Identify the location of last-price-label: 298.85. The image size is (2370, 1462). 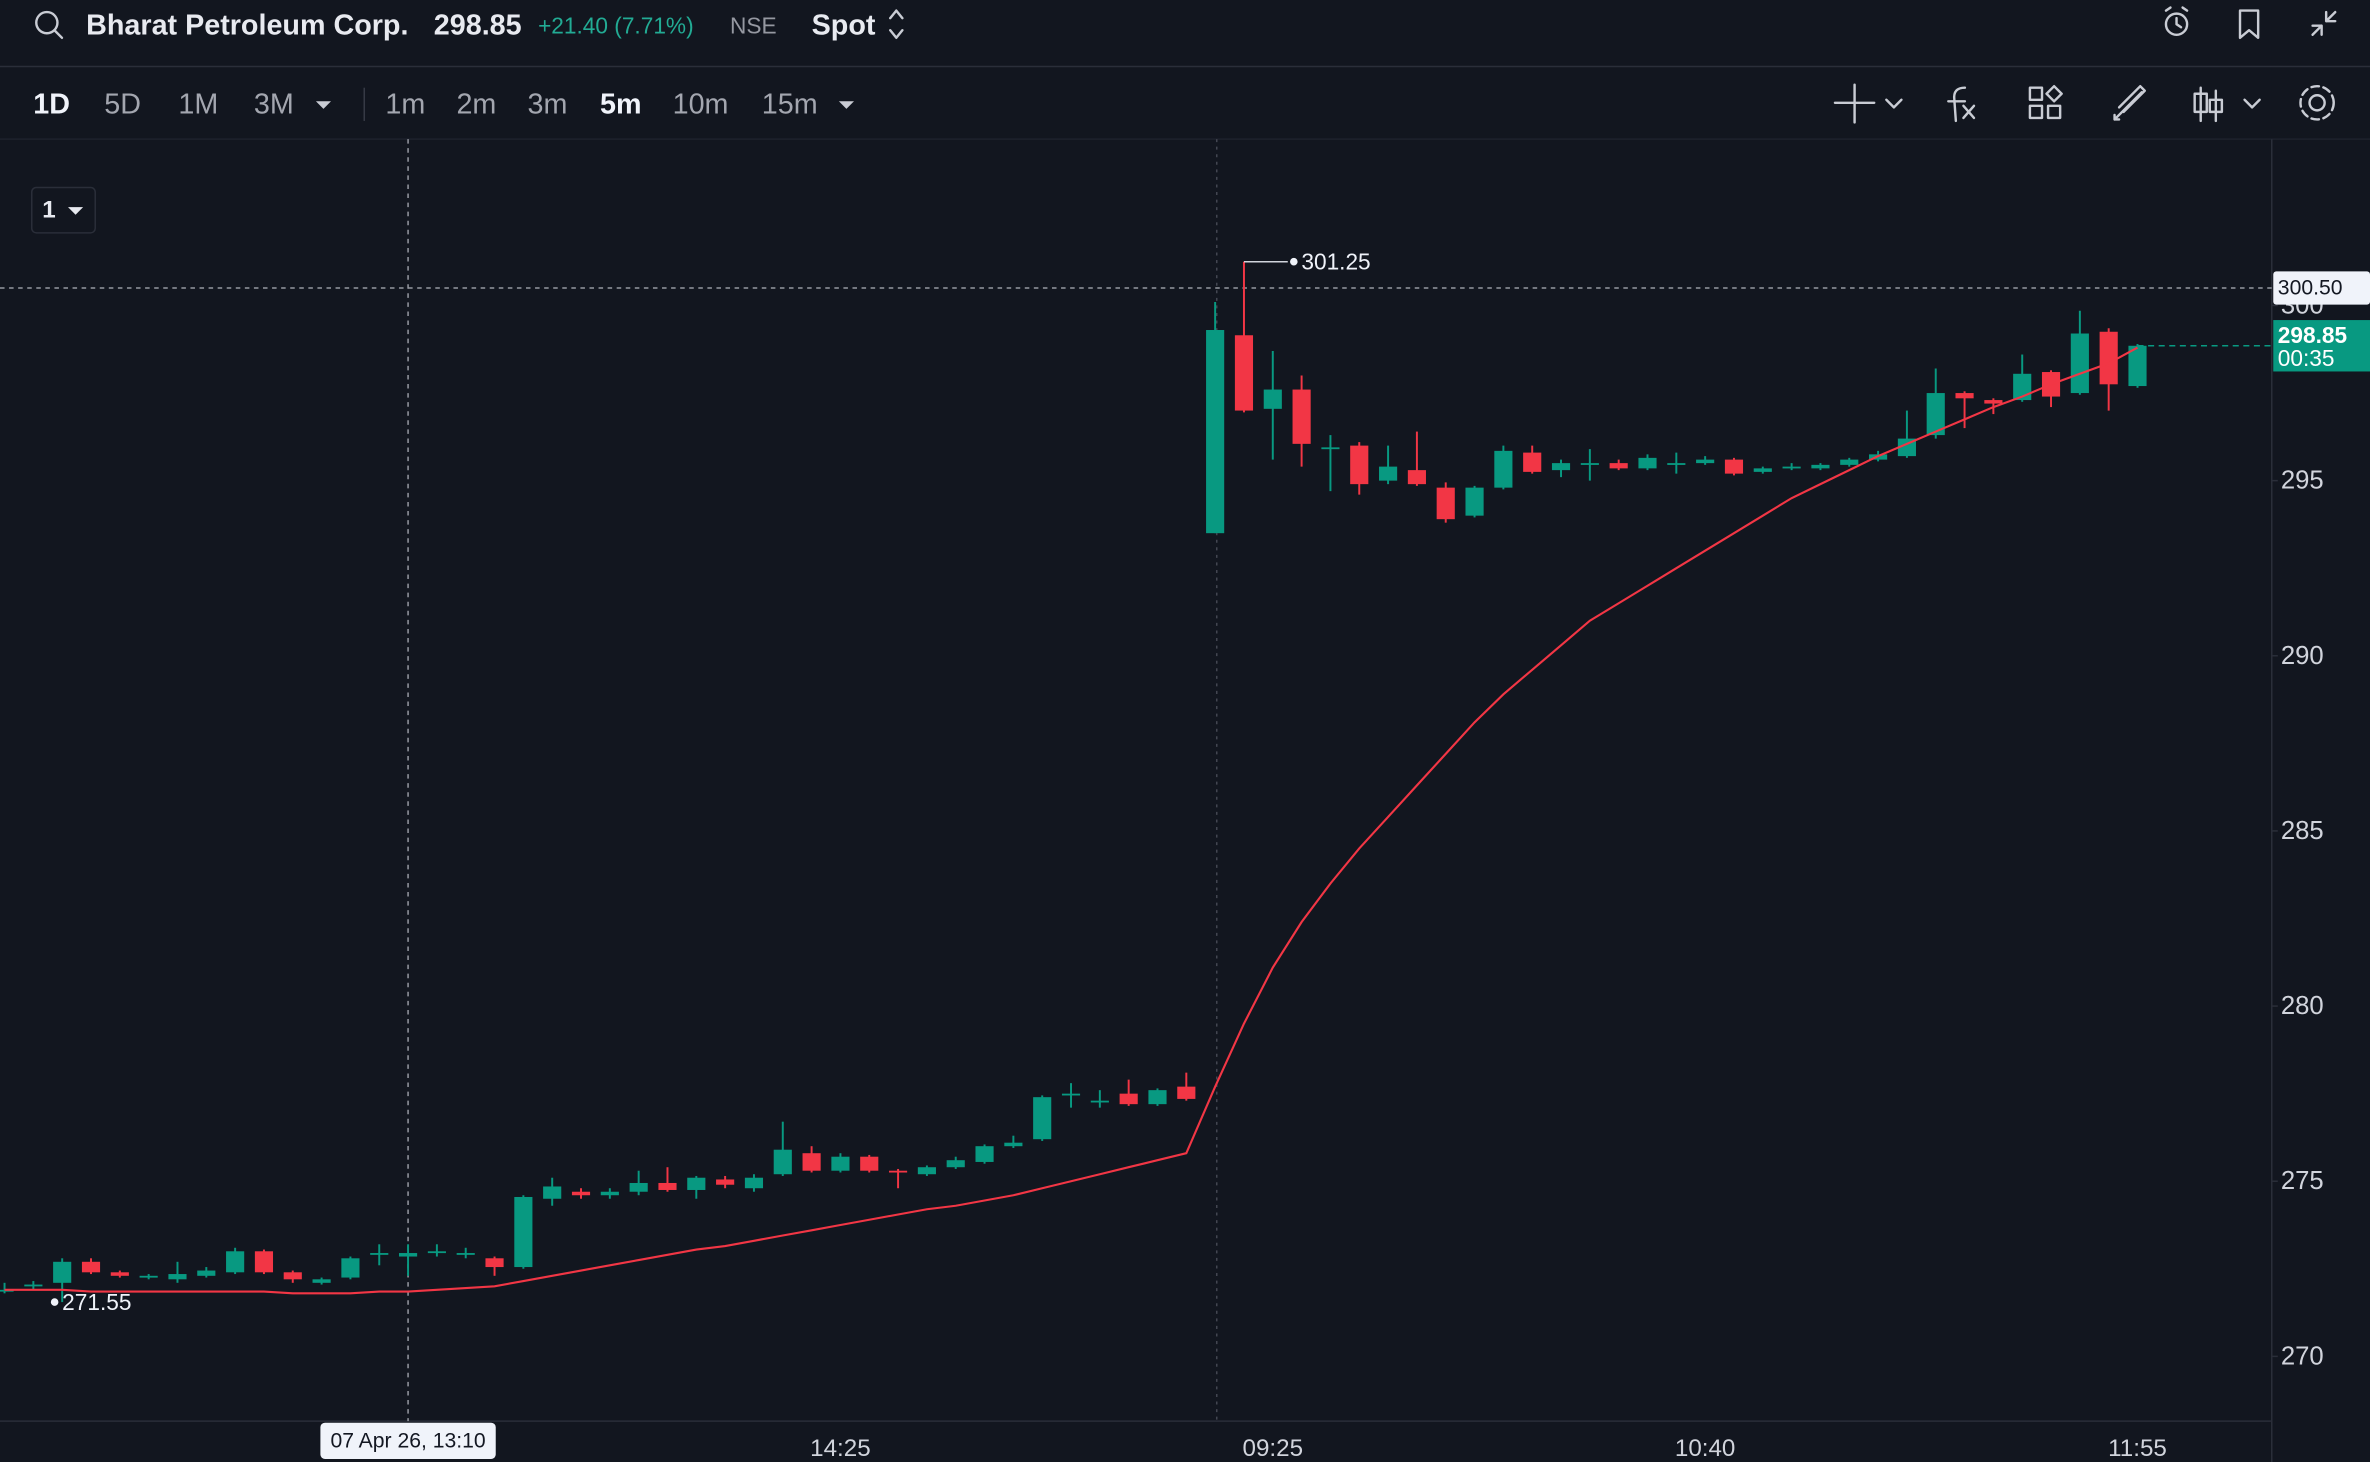
(2312, 335).